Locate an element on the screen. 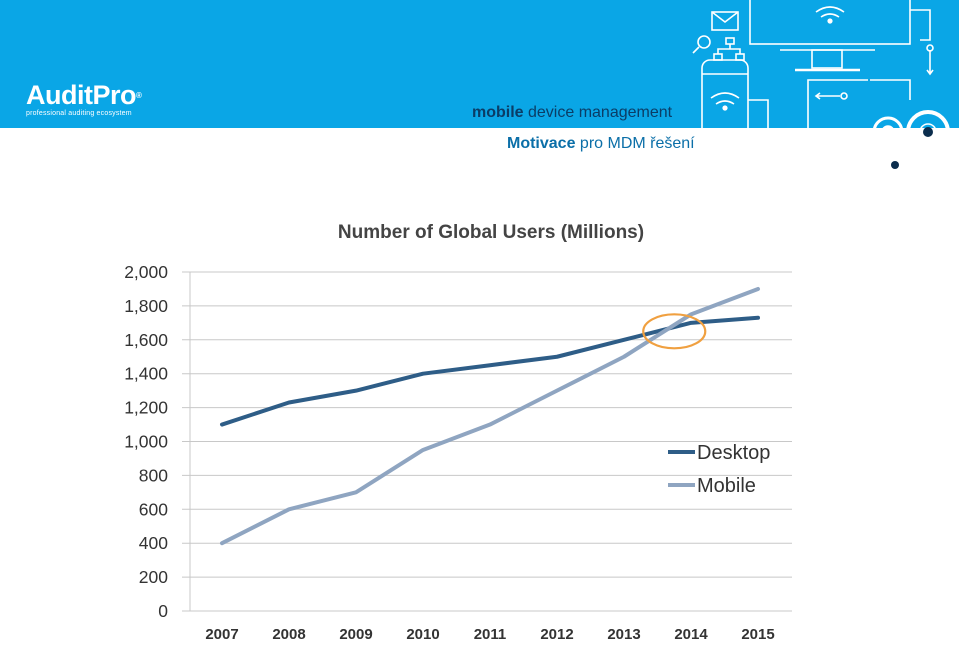  y-tick-label: 800 is located at coordinates (153, 475).